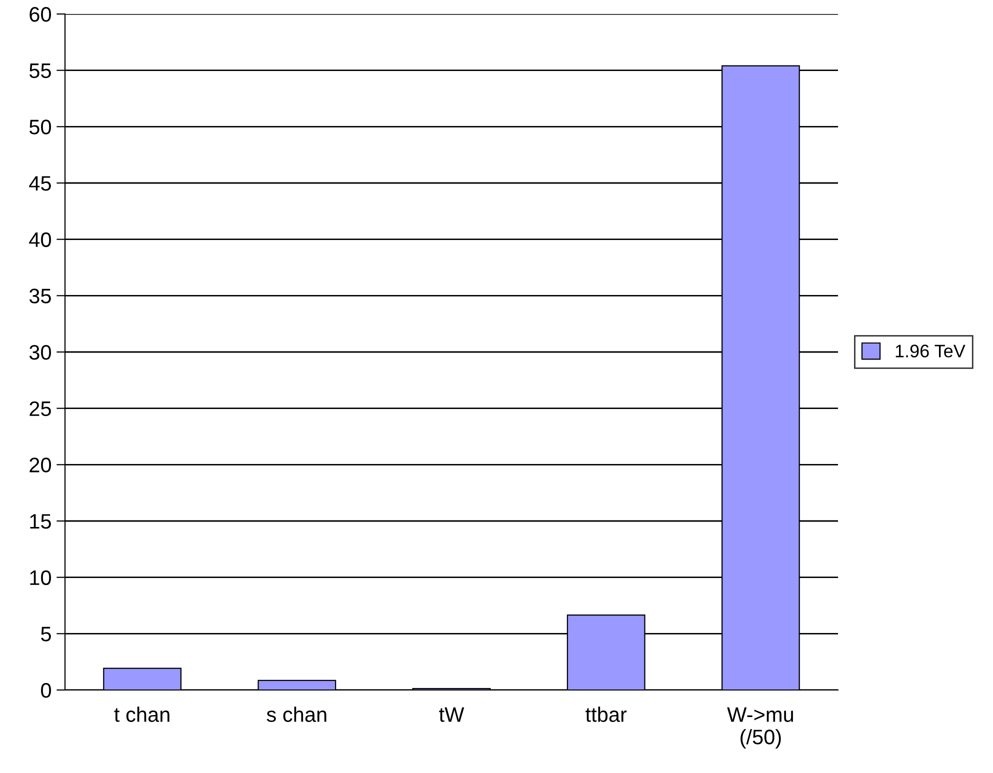  I want to click on y-tick-label: 30, so click(40, 352).